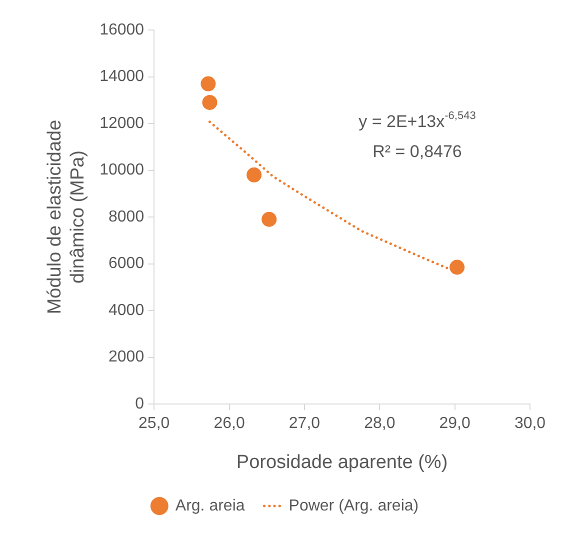 The width and height of the screenshot is (570, 536). Describe the element at coordinates (122, 170) in the screenshot. I see `y-tick-label: 10000` at that location.